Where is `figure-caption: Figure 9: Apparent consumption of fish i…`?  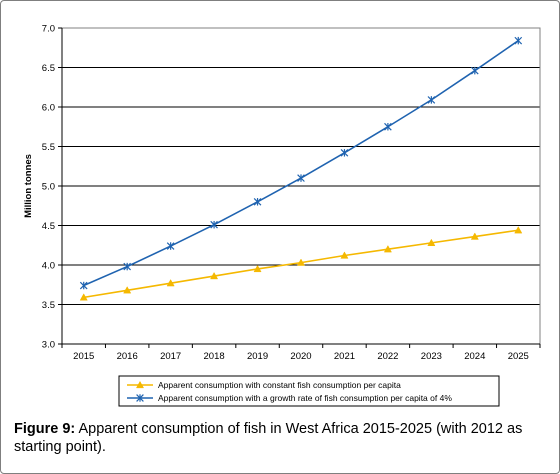 figure-caption: Figure 9: Apparent consumption of fish i… is located at coordinates (282, 438).